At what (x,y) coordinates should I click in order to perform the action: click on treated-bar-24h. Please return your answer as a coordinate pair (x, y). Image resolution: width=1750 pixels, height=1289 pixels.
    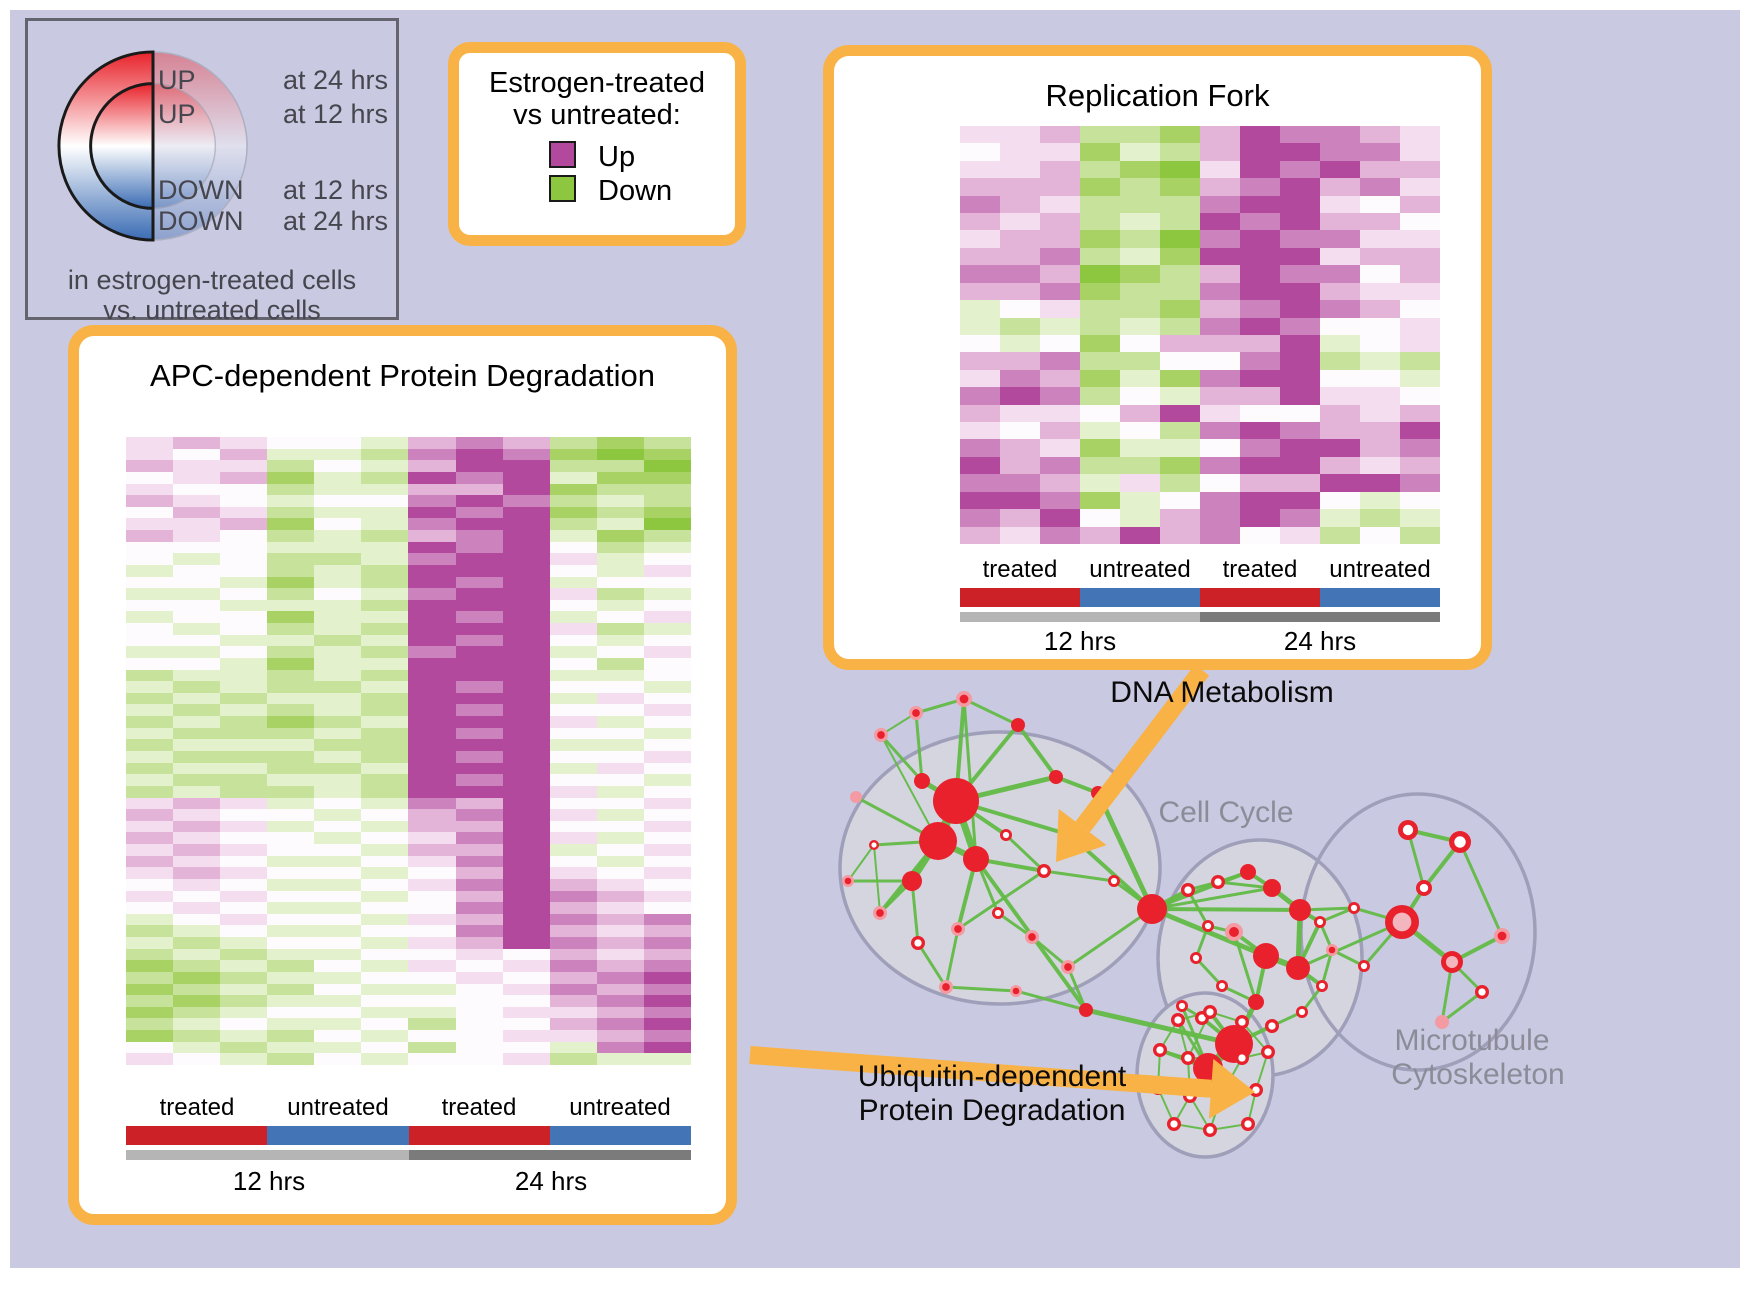
    Looking at the image, I should click on (479, 1135).